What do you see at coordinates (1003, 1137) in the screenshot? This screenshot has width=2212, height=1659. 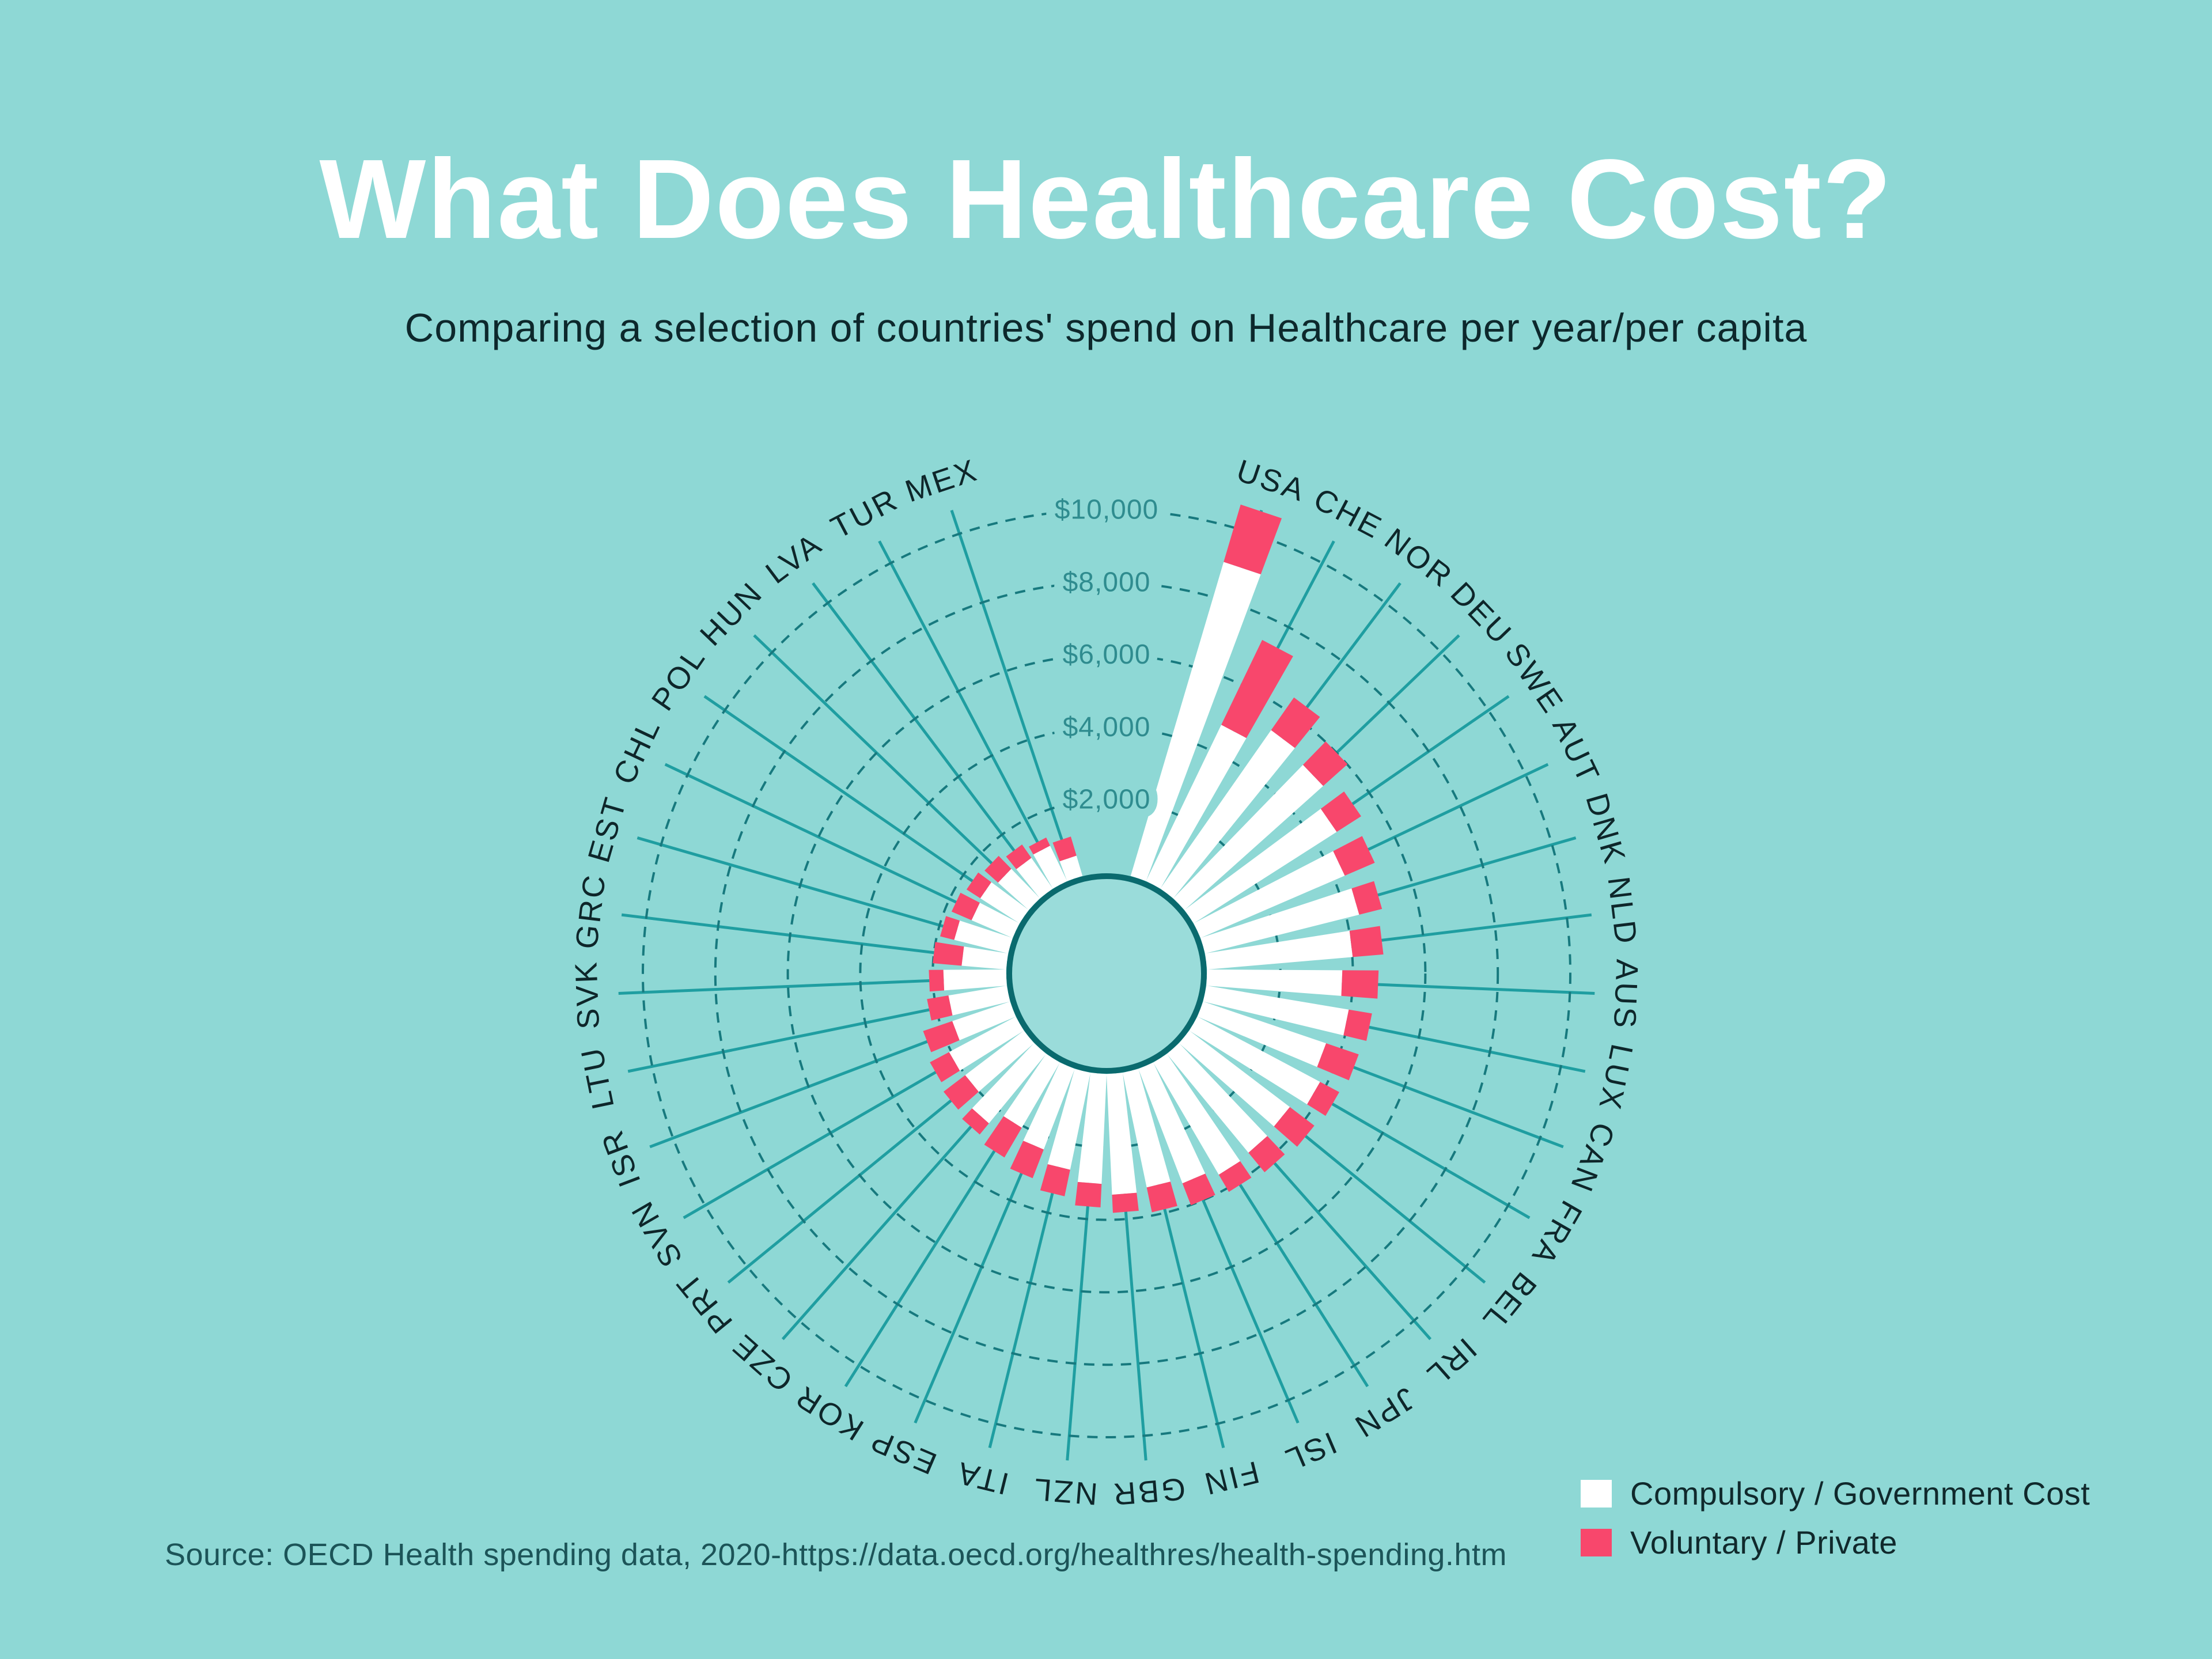 I see `bar-KOR-voluntary` at bounding box center [1003, 1137].